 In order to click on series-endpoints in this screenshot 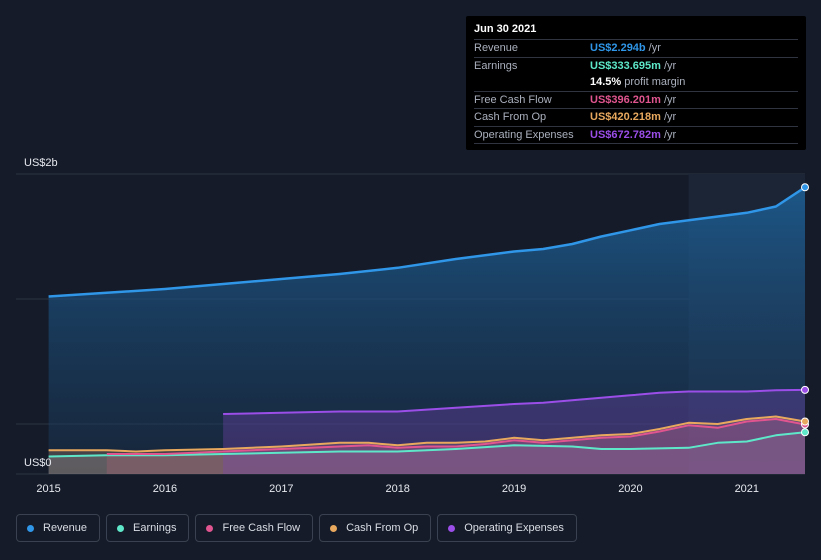, I will do `click(805, 310)`.